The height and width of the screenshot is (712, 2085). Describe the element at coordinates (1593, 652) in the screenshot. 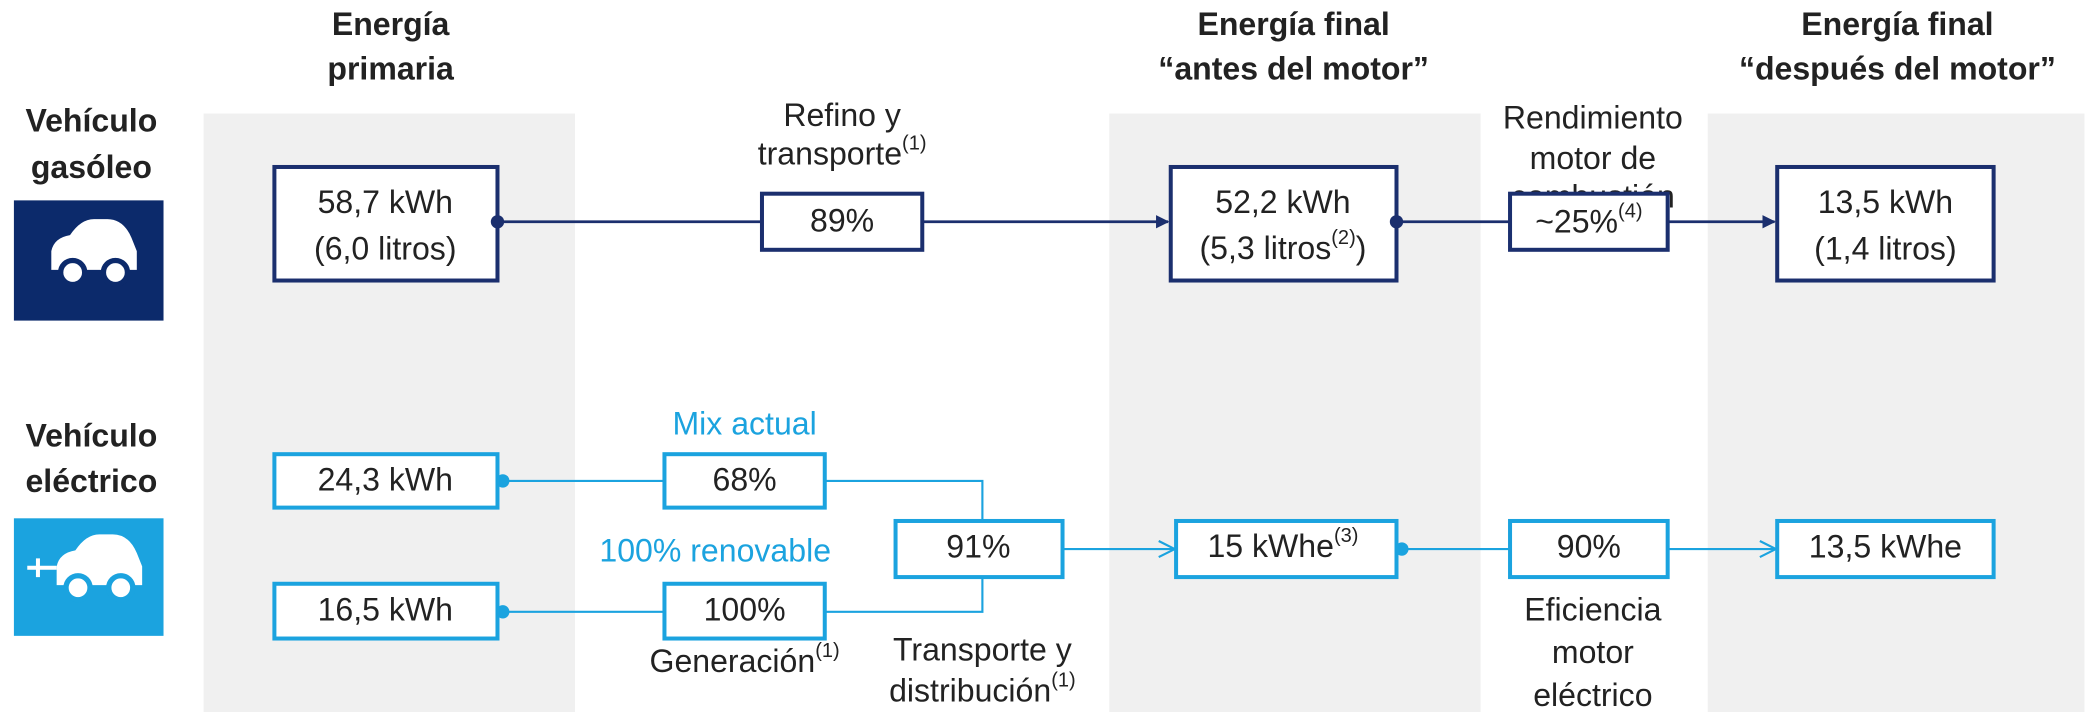

I see `step-label: motor` at that location.